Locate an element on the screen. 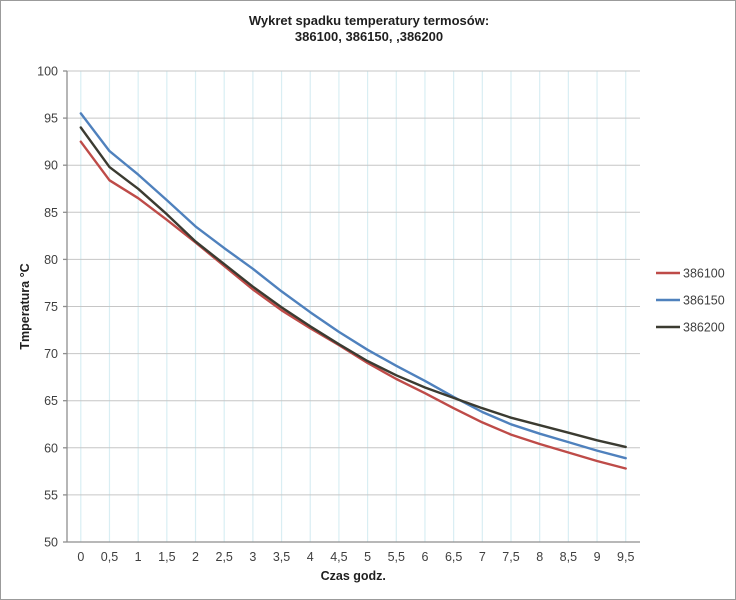  legend-label-386100: 386100 is located at coordinates (704, 274).